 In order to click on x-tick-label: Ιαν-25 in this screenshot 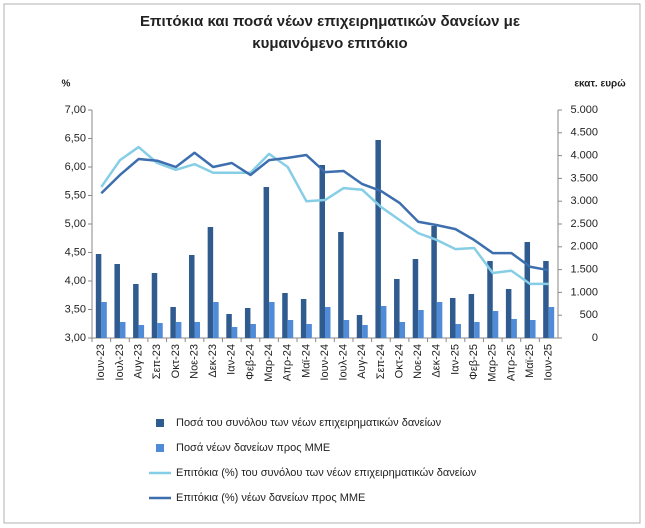, I will do `click(455, 359)`.